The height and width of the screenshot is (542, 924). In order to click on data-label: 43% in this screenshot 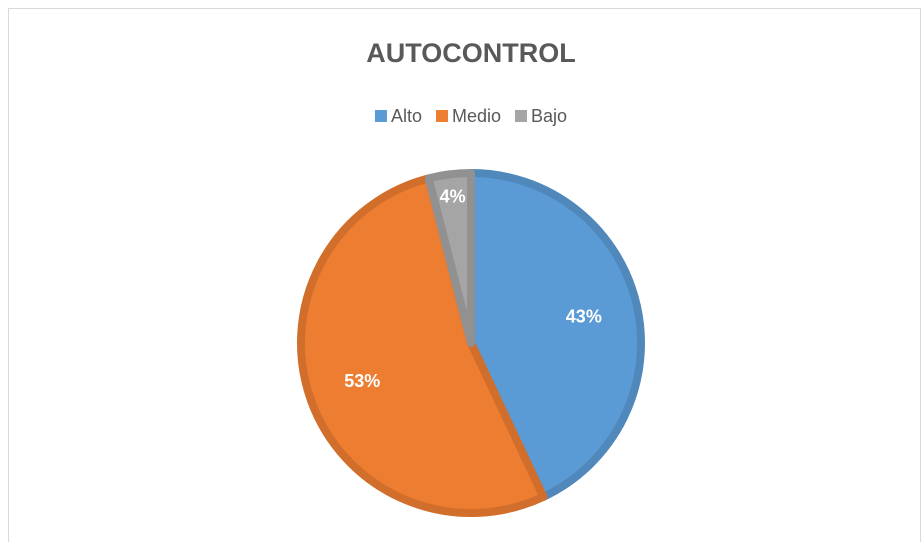, I will do `click(584, 317)`.